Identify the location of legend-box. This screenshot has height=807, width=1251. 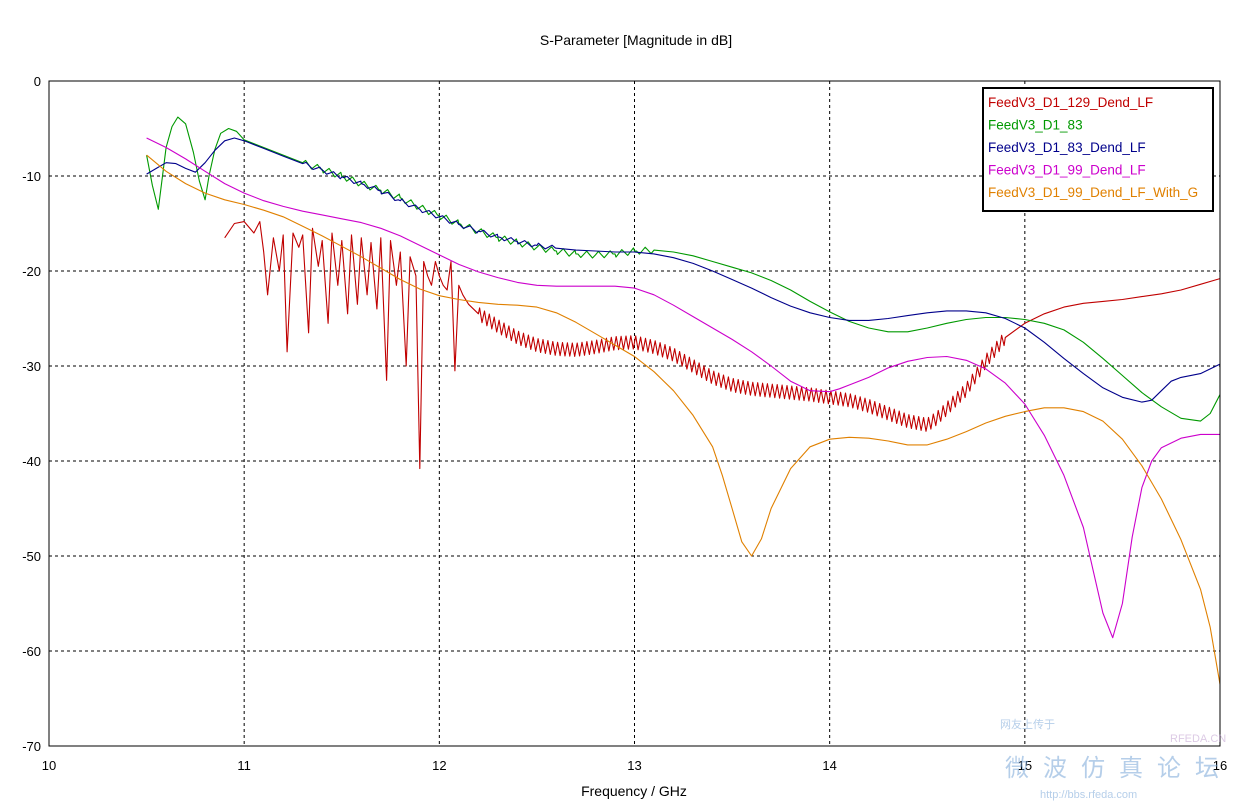
(1098, 149).